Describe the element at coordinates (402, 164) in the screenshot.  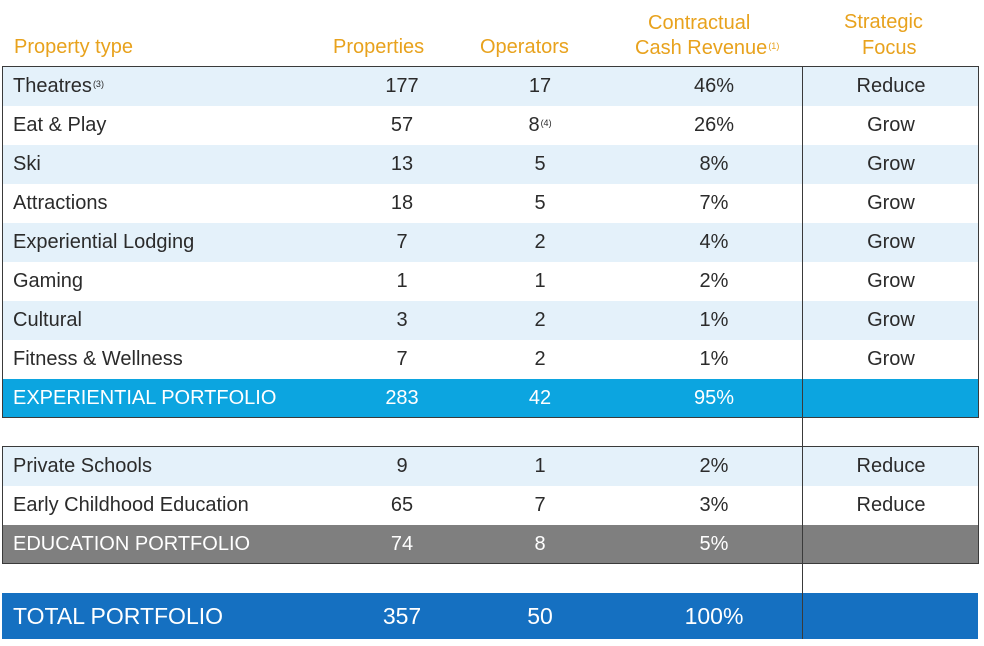
I see `cell-properties: 13` at that location.